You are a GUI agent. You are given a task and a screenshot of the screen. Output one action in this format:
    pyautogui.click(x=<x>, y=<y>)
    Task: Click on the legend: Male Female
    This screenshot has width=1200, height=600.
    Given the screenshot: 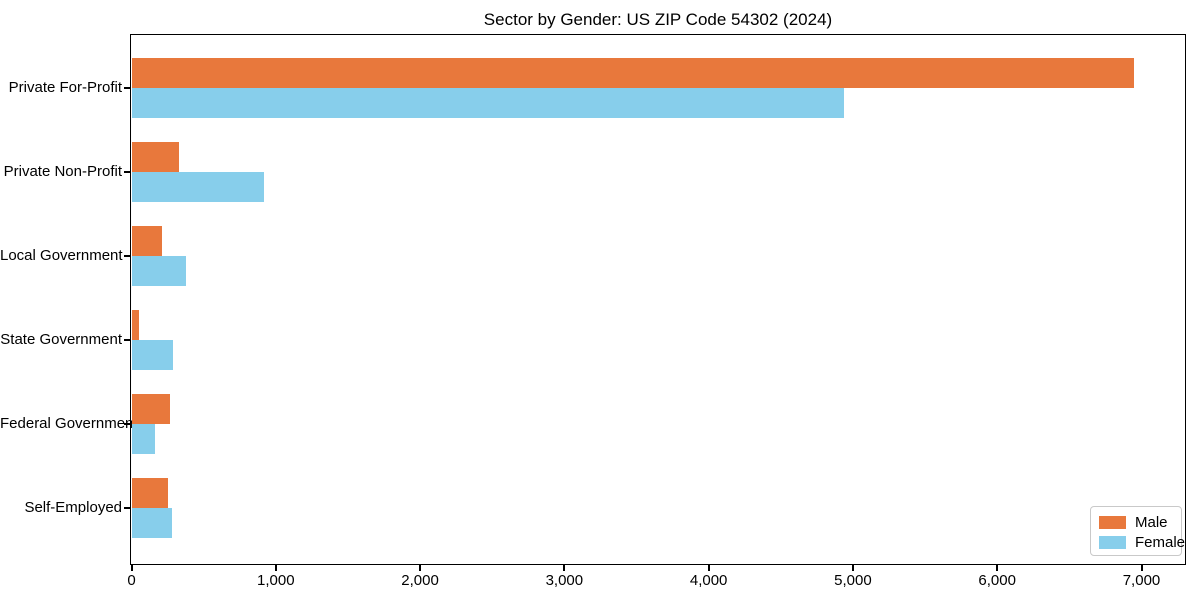 What is the action you would take?
    pyautogui.click(x=1137, y=531)
    